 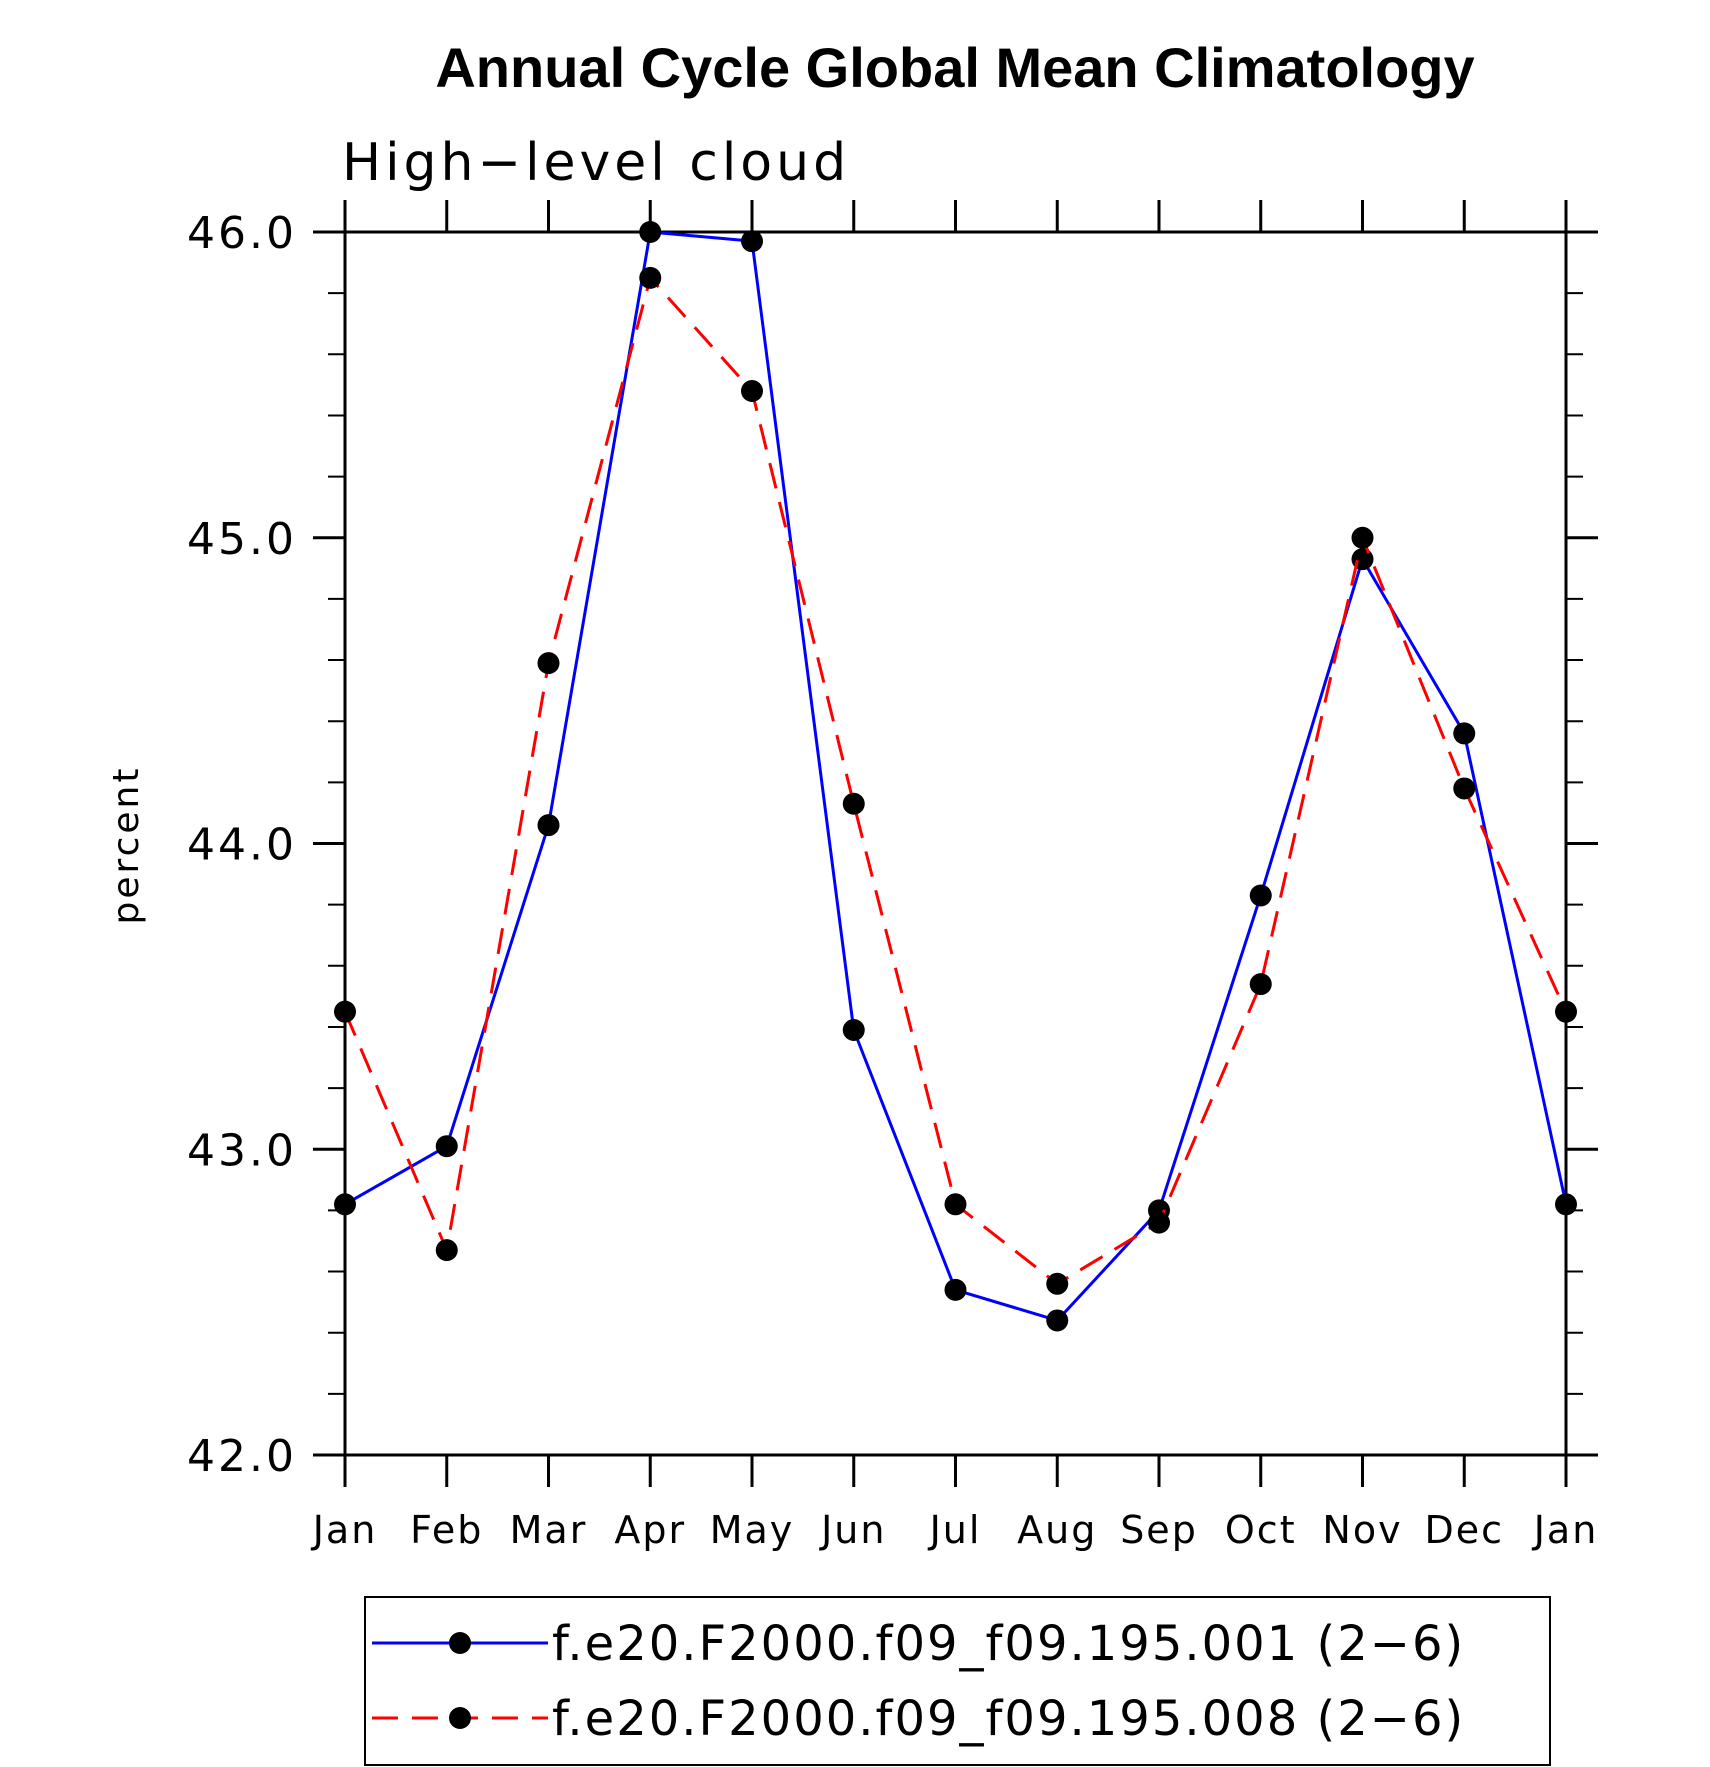 I want to click on x-tick-label: Jun, so click(x=852, y=1530).